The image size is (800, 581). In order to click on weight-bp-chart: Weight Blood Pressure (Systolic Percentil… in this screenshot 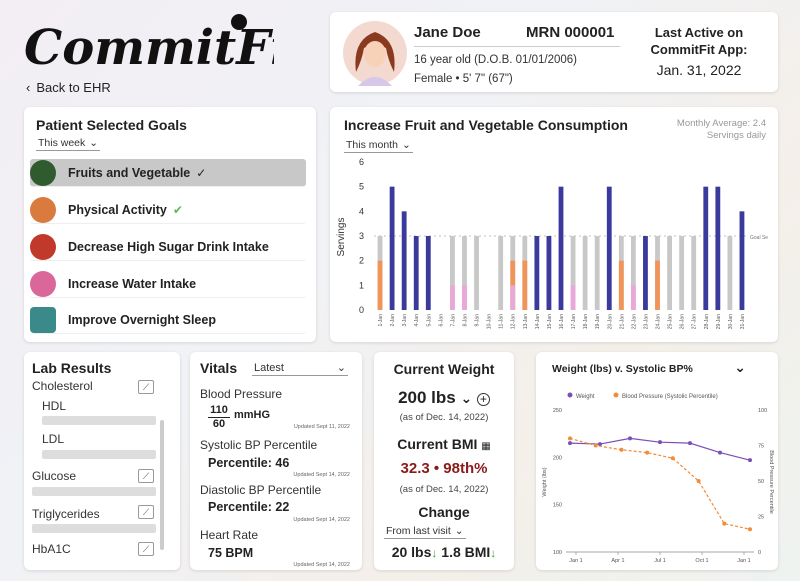, I will do `click(657, 461)`.